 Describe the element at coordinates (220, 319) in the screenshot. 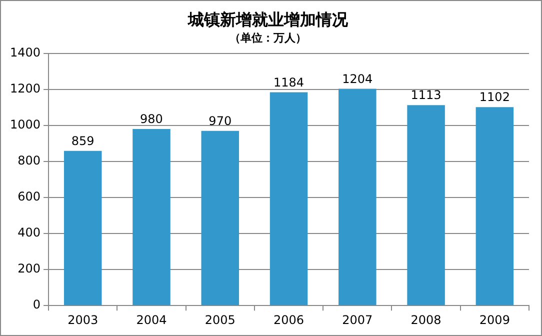

I see `x-tick-label: 2005` at that location.